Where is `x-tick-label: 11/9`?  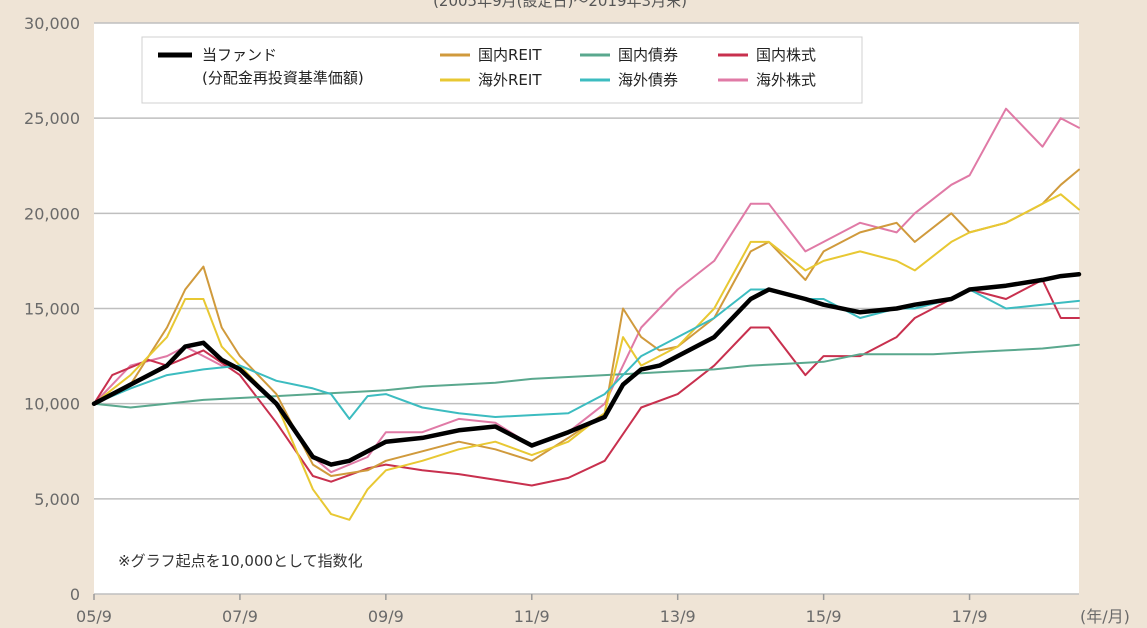
x-tick-label: 11/9 is located at coordinates (532, 616).